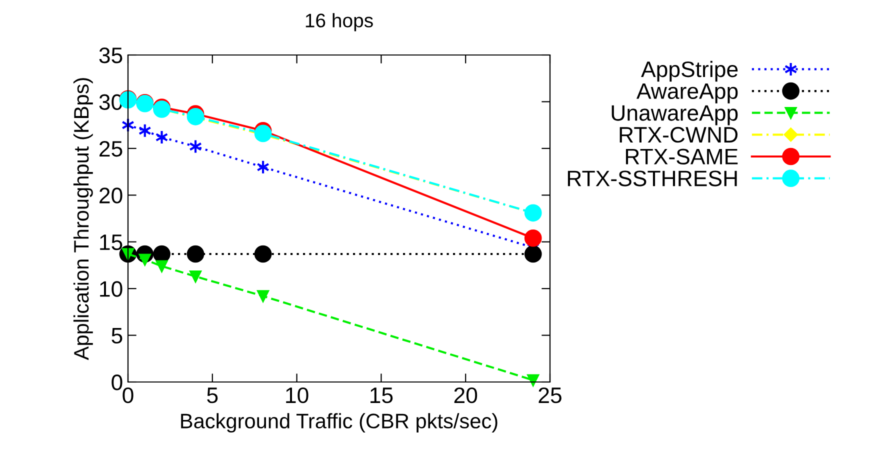  What do you see at coordinates (381, 396) in the screenshot?
I see `x-tick-label: 15` at bounding box center [381, 396].